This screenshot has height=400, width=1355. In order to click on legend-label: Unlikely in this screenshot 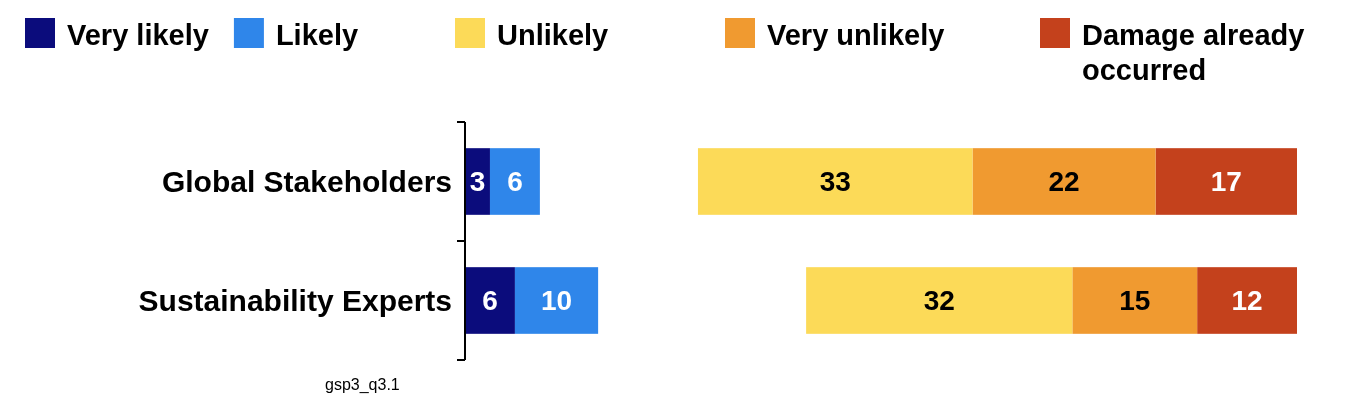, I will do `click(553, 35)`.